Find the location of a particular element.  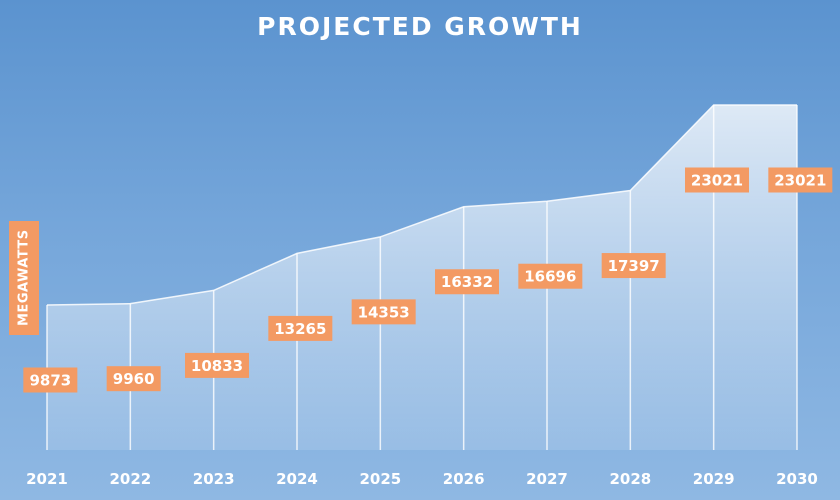

x-tick-label-2025: 2025 is located at coordinates (380, 479).